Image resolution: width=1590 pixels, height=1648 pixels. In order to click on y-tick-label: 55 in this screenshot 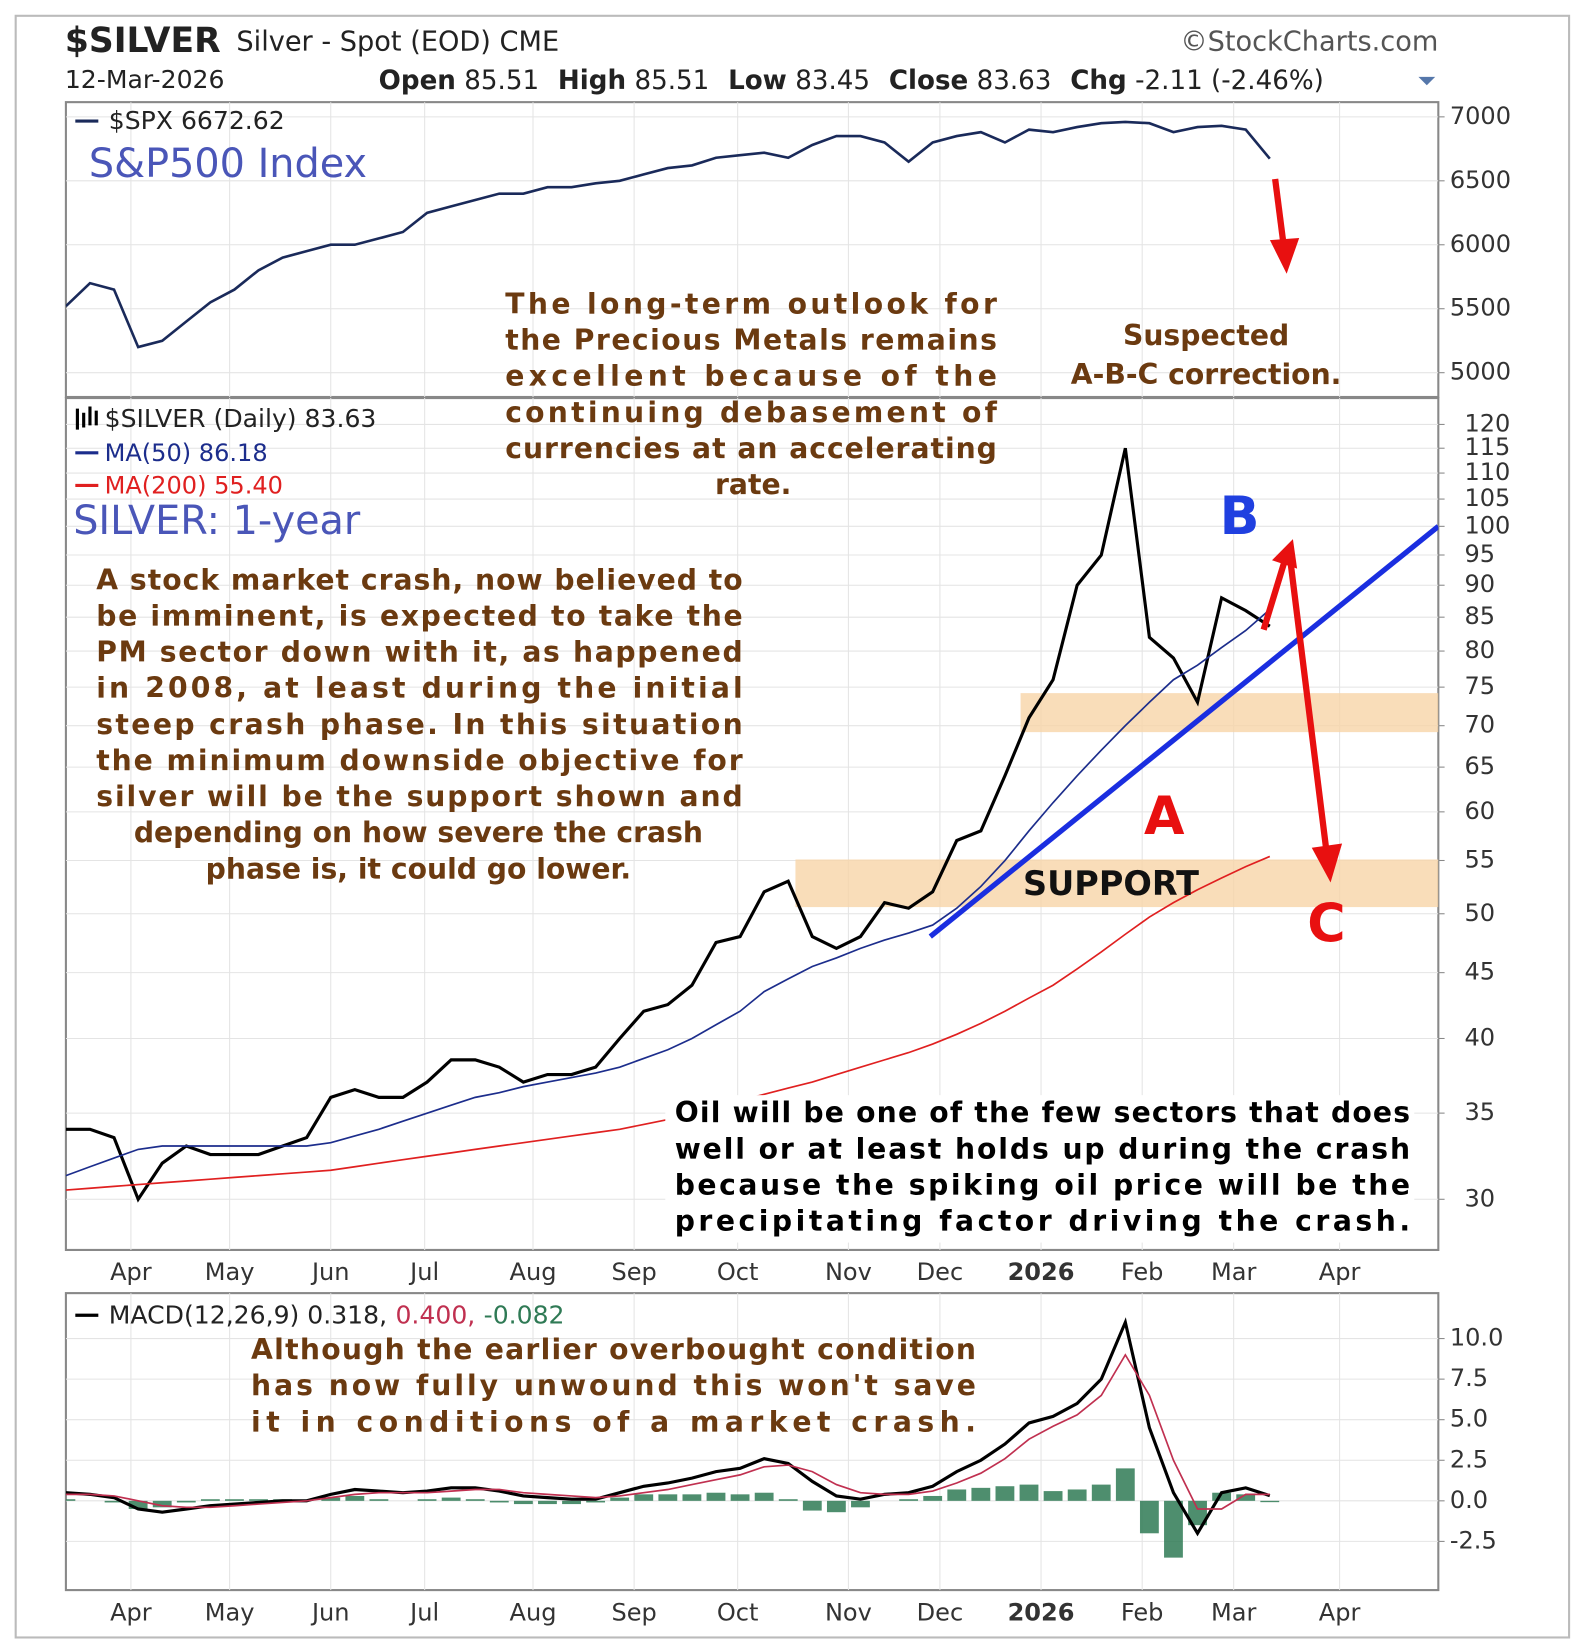, I will do `click(1479, 859)`.